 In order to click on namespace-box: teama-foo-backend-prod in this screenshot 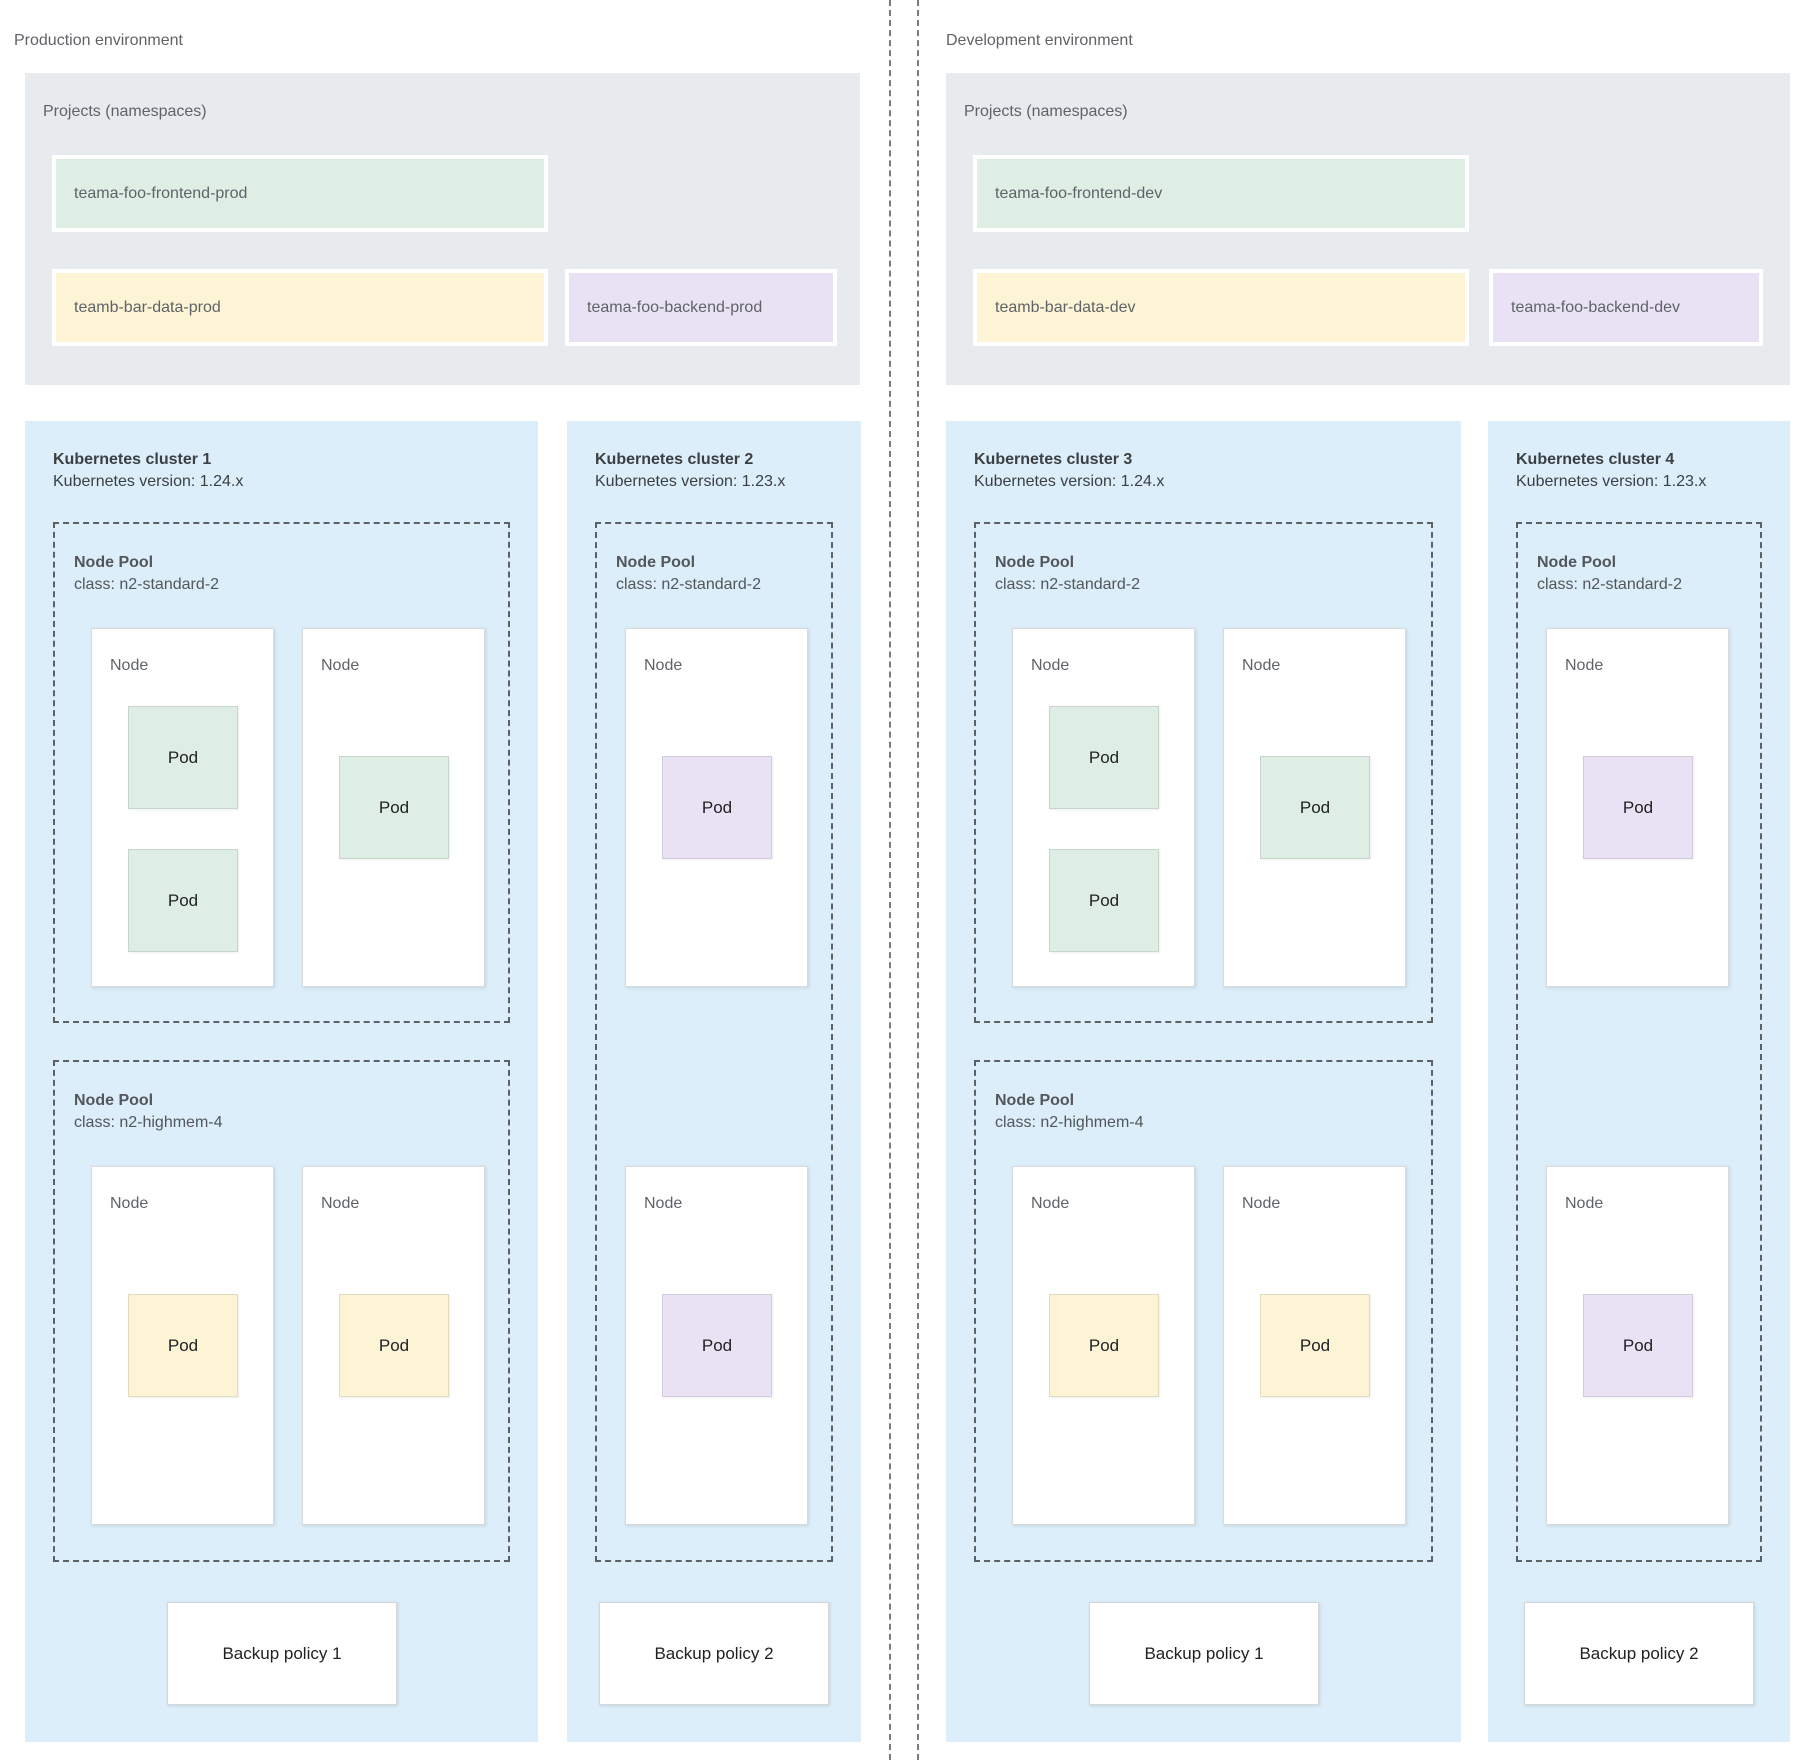, I will do `click(701, 307)`.